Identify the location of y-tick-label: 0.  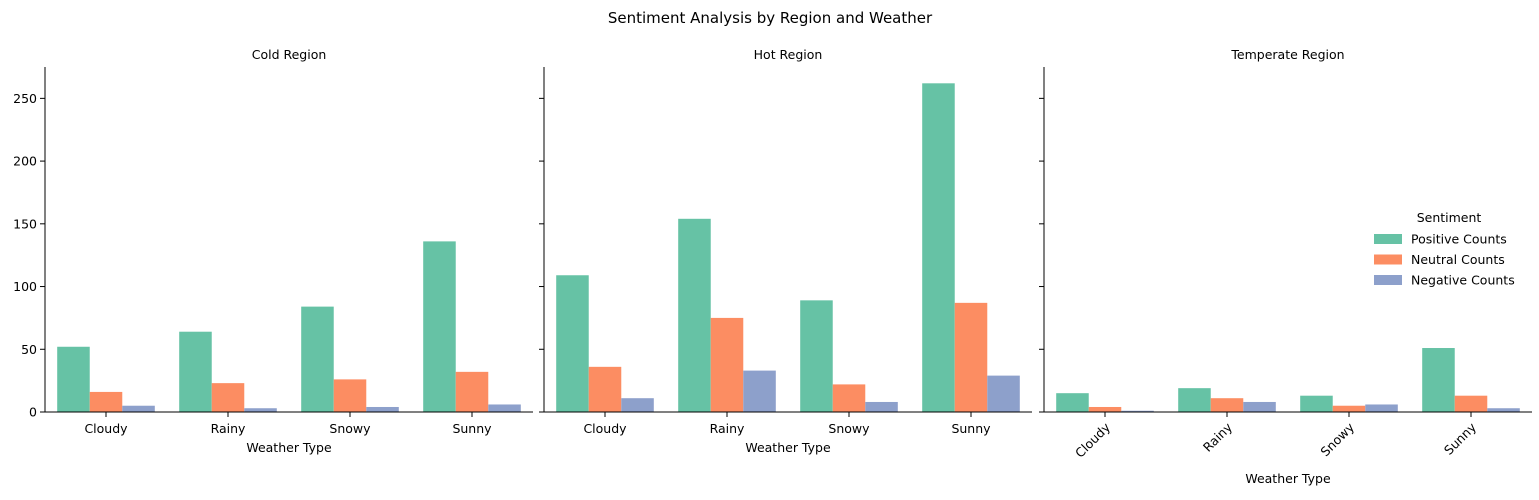
(33, 412).